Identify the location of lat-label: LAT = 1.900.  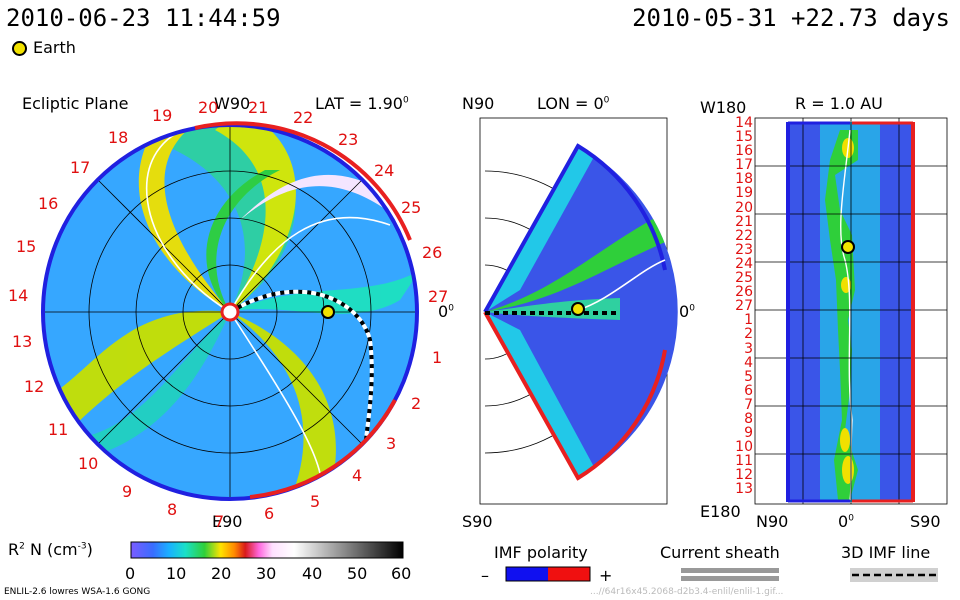
(362, 103).